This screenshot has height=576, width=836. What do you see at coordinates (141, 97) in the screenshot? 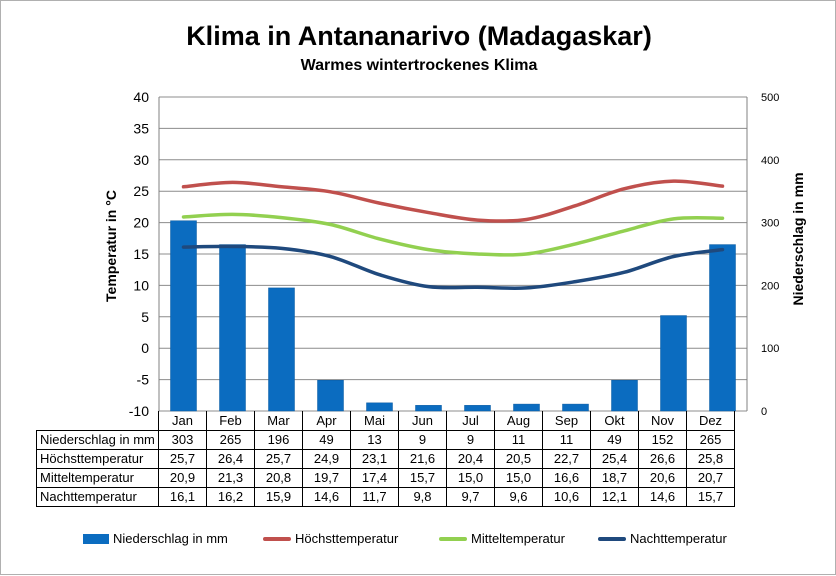
I see `y-left-tick-label: 40` at bounding box center [141, 97].